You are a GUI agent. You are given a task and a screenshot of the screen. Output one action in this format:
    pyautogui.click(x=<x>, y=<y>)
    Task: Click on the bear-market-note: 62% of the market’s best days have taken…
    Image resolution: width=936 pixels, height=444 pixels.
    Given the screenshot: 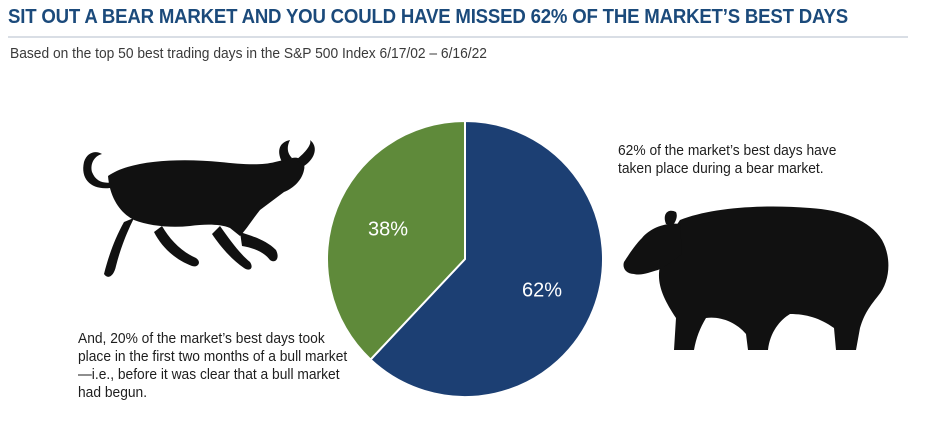 What is the action you would take?
    pyautogui.click(x=727, y=159)
    